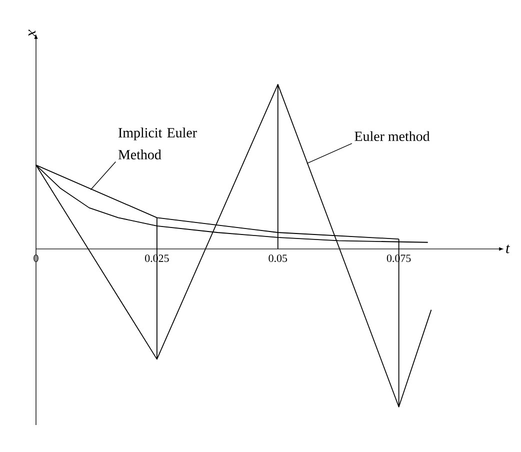 The height and width of the screenshot is (452, 521). Describe the element at coordinates (508, 249) in the screenshot. I see `x-axis-title: t` at that location.